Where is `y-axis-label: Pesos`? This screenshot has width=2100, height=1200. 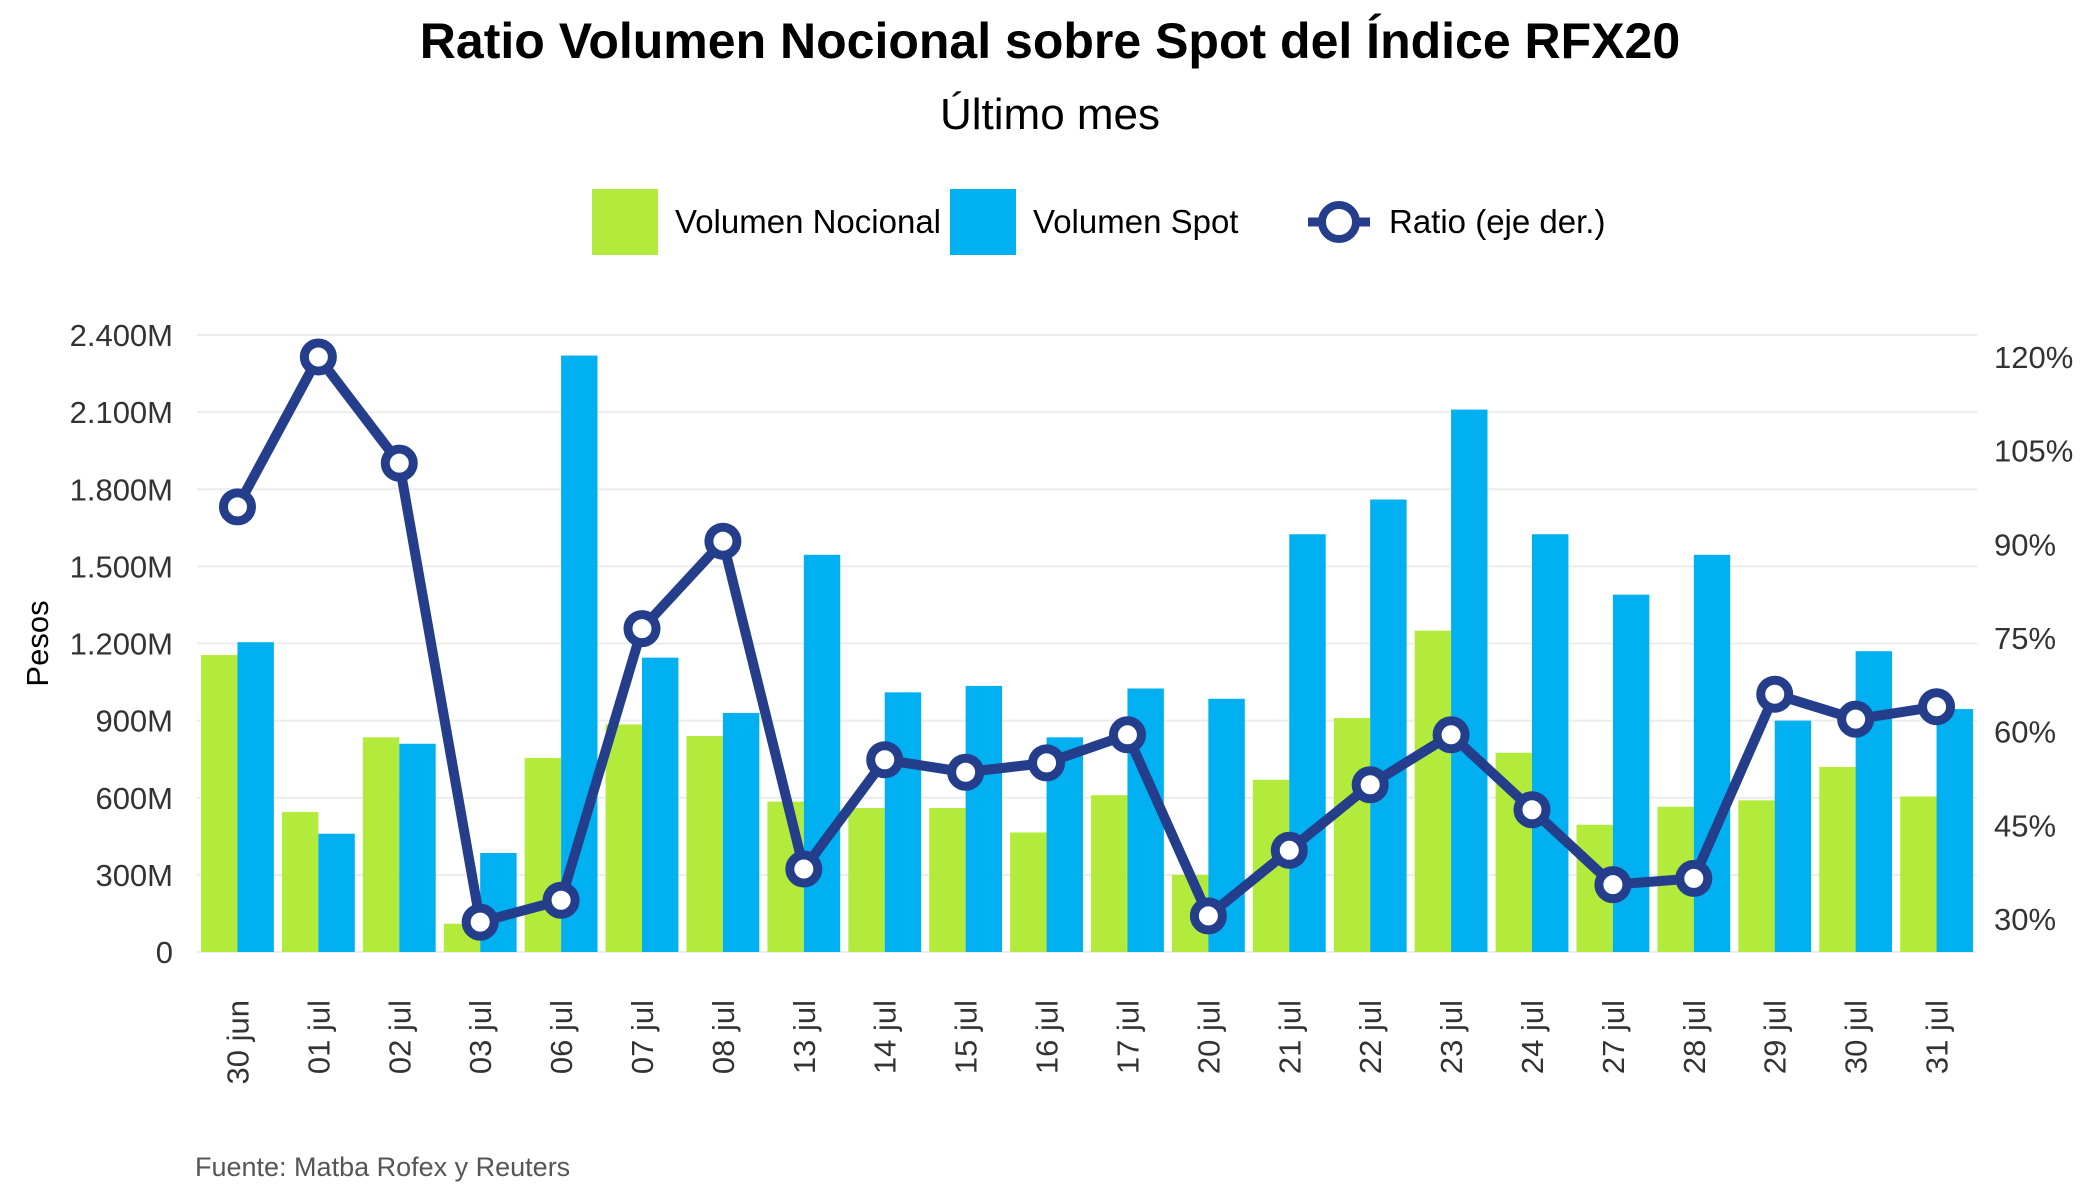 y-axis-label: Pesos is located at coordinates (37, 643).